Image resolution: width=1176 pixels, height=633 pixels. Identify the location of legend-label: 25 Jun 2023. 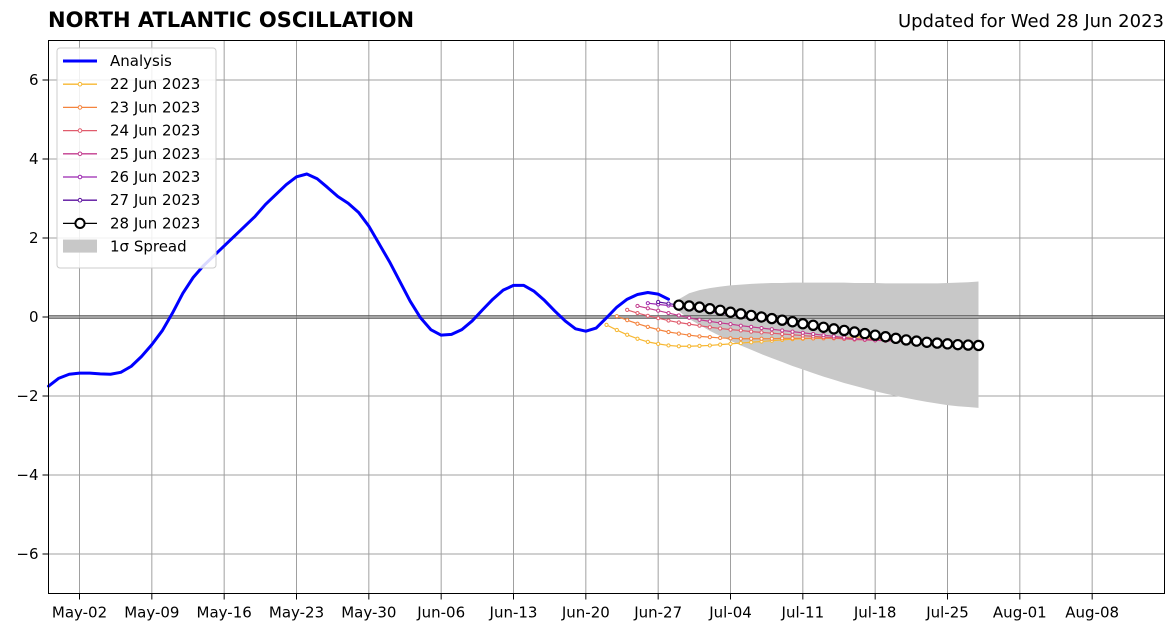
(155, 154).